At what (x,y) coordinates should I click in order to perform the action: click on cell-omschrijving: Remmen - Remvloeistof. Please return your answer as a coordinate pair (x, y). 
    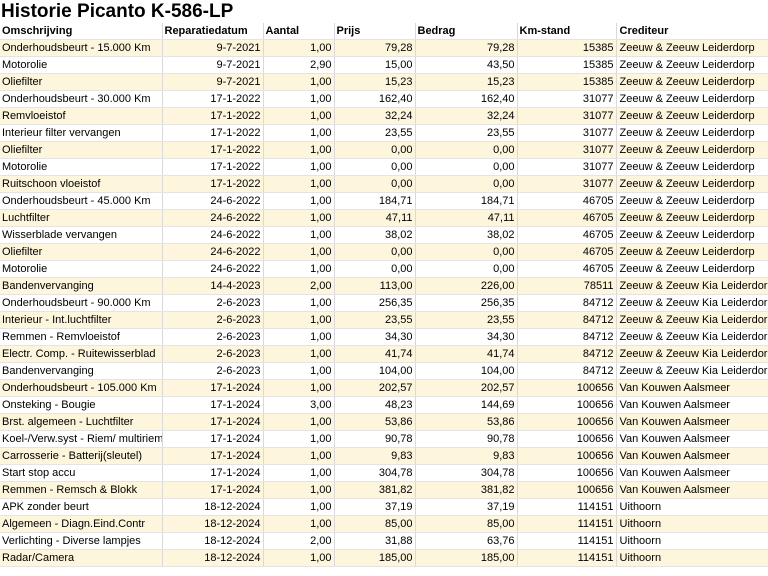
    Looking at the image, I should click on (81, 337).